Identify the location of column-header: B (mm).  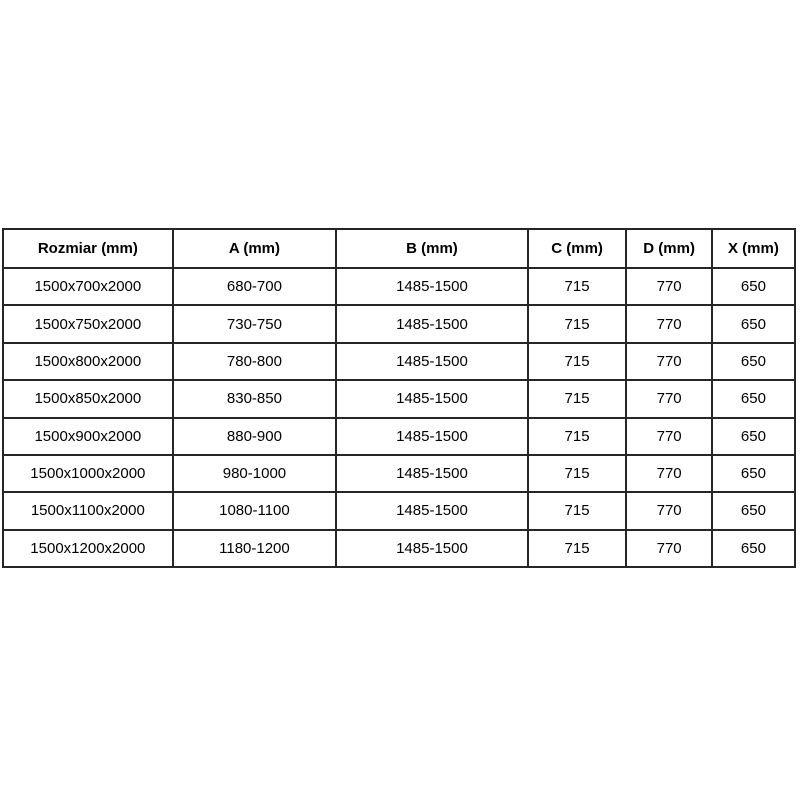
(432, 248).